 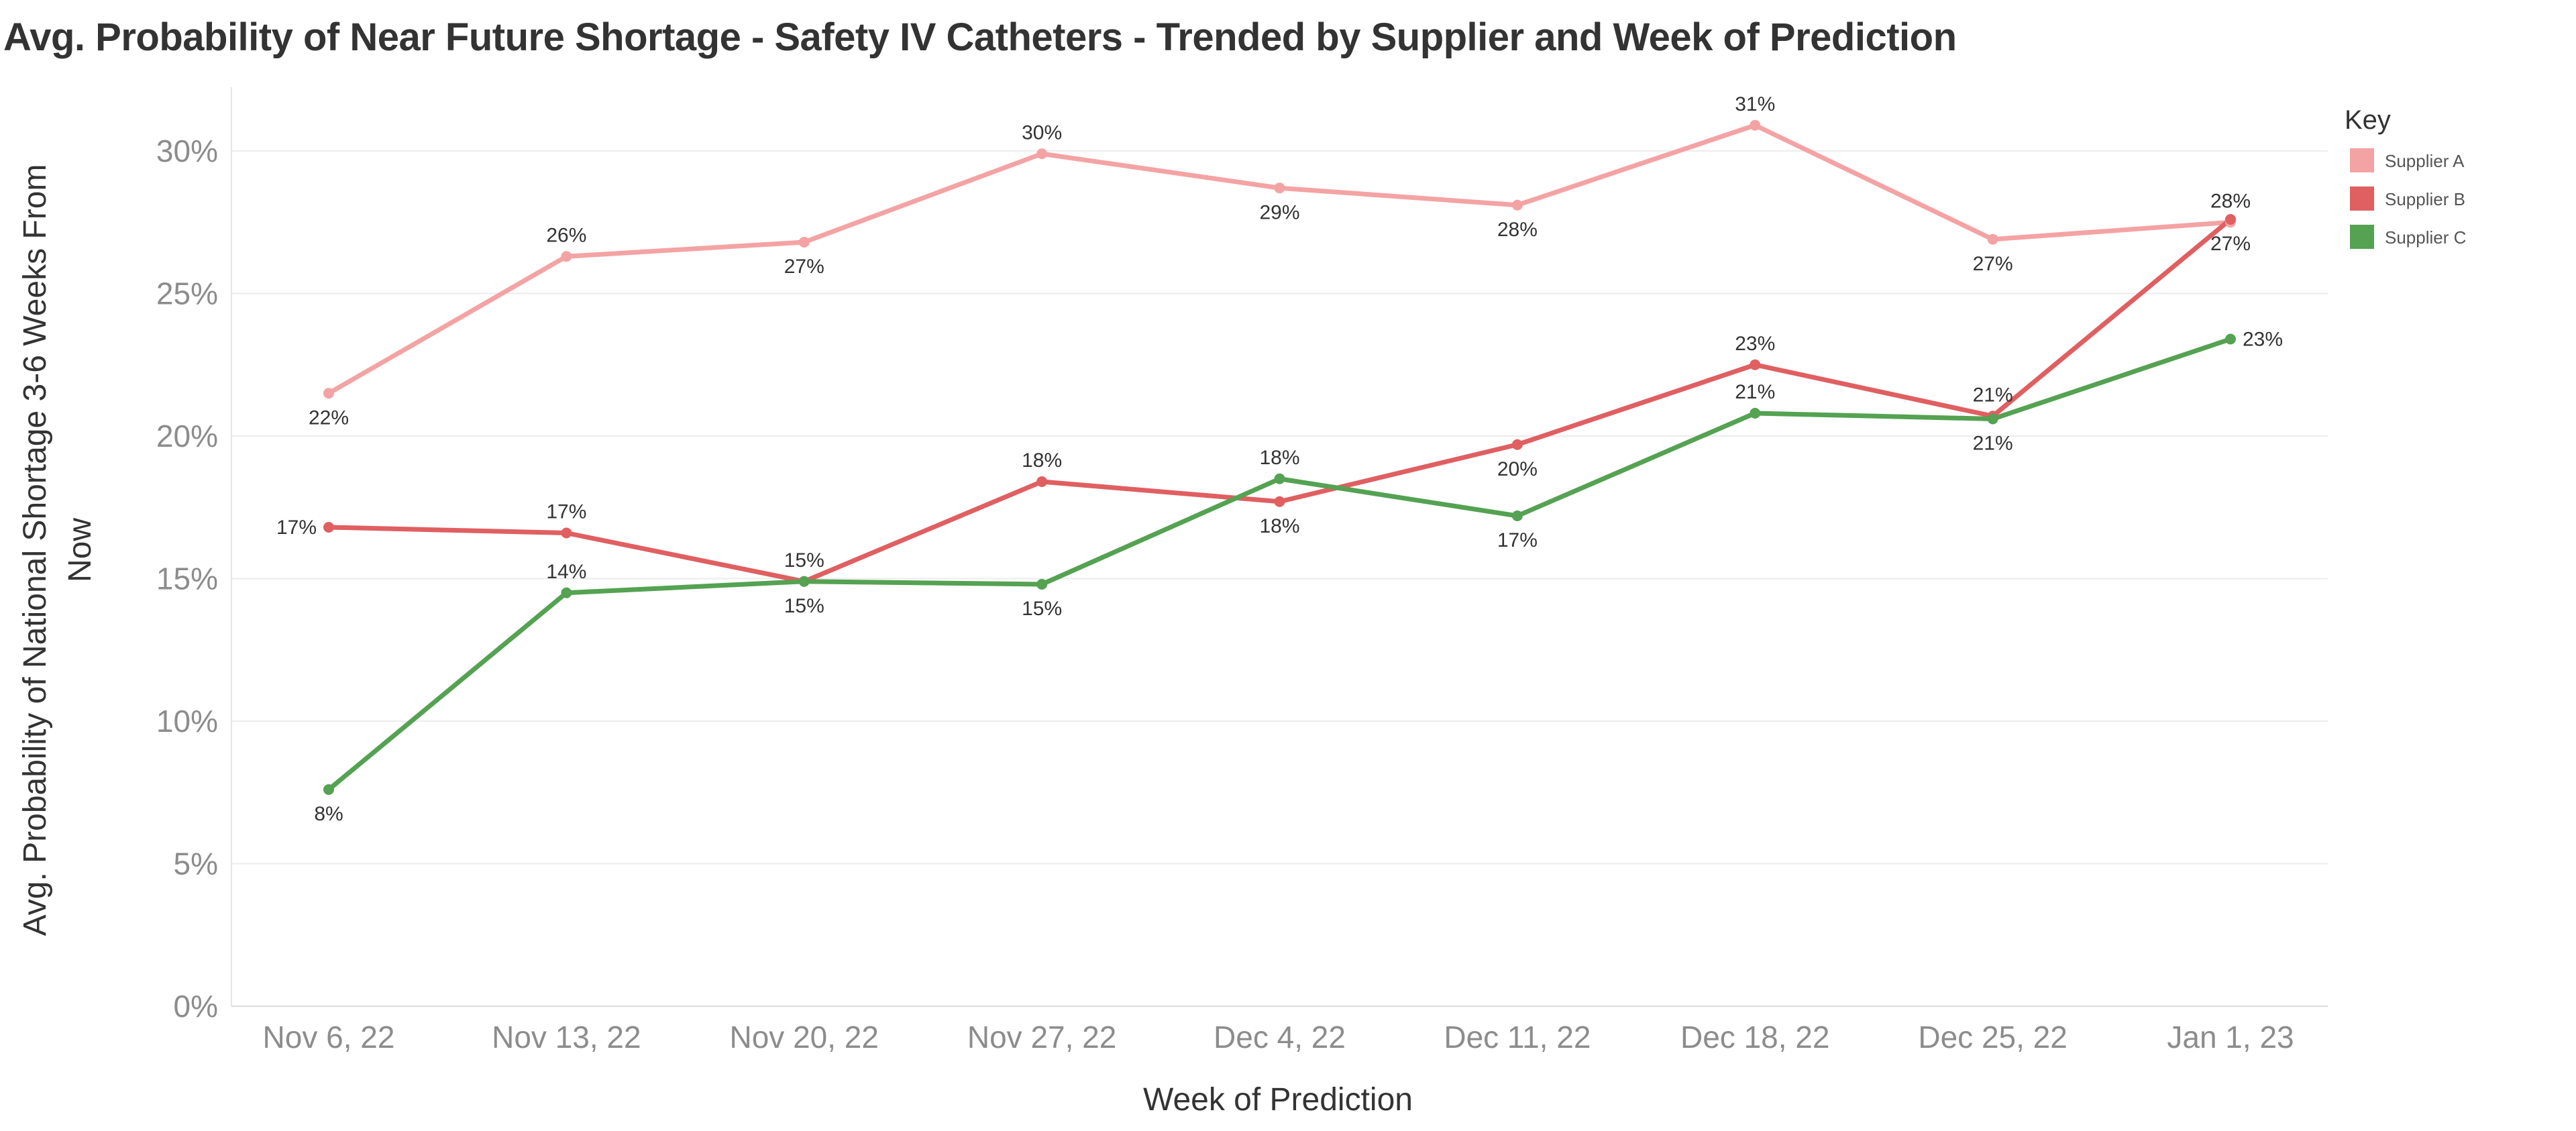 I want to click on legend-item-supplier-b: Supplier B, so click(x=2407, y=199).